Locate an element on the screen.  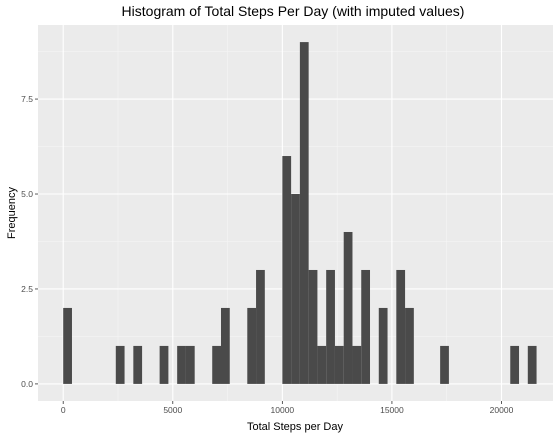
x-tick-label: 20000 is located at coordinates (502, 410).